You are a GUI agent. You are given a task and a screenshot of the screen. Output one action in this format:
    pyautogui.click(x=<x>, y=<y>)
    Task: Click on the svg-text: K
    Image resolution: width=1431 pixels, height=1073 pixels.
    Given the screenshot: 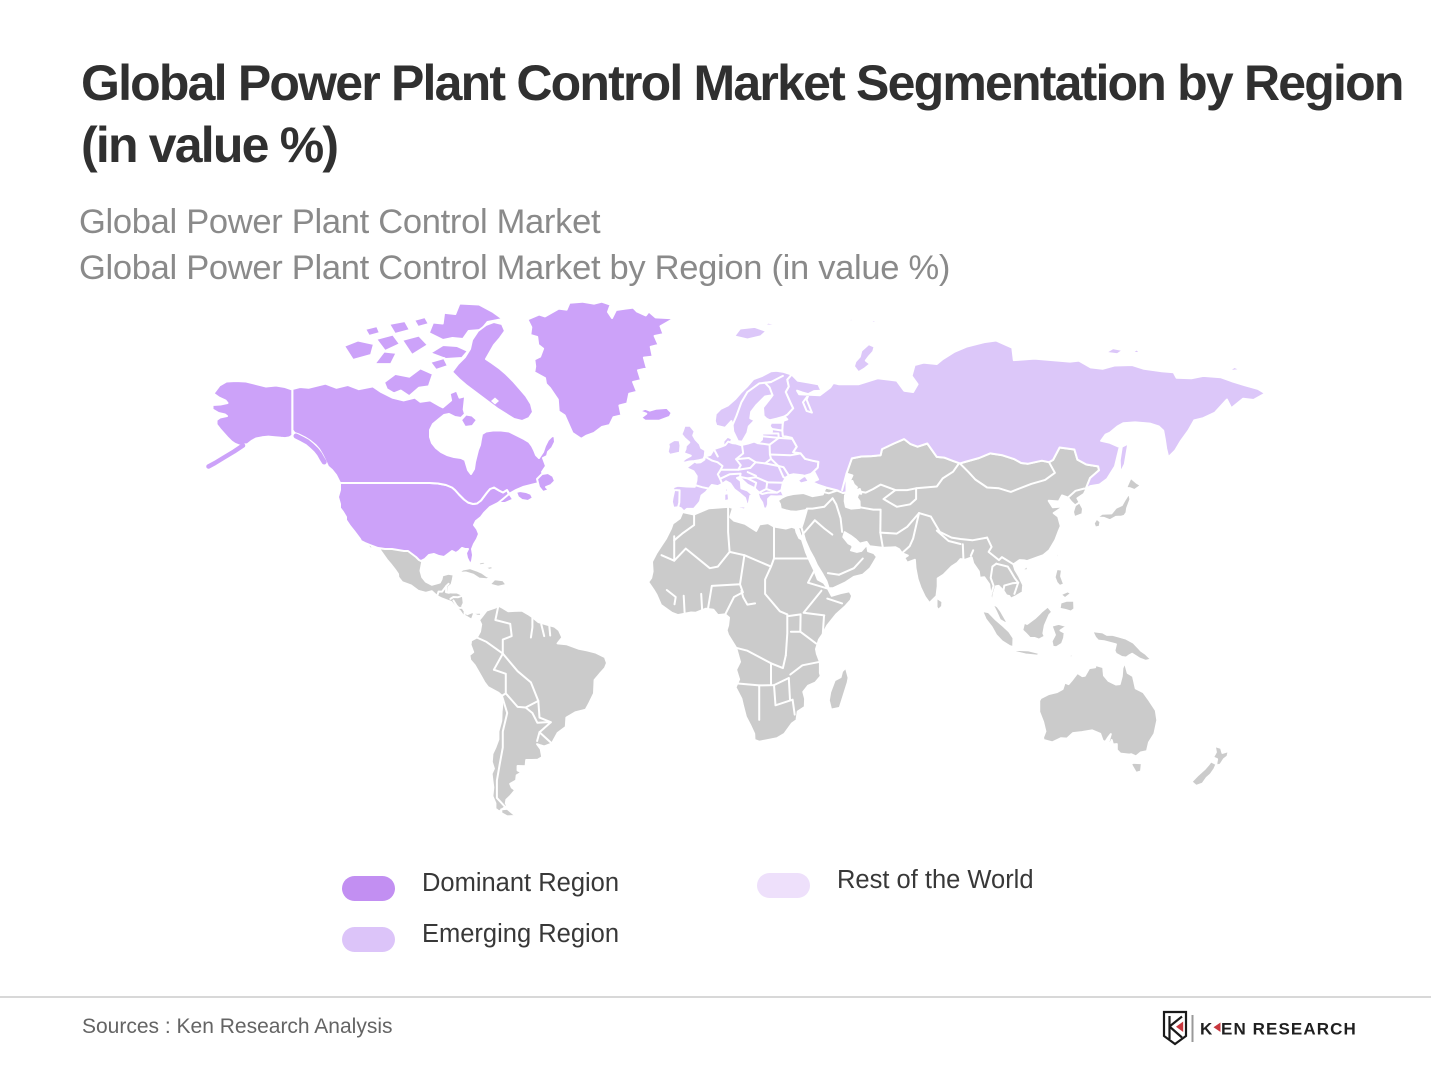 What is the action you would take?
    pyautogui.click(x=1206, y=1029)
    